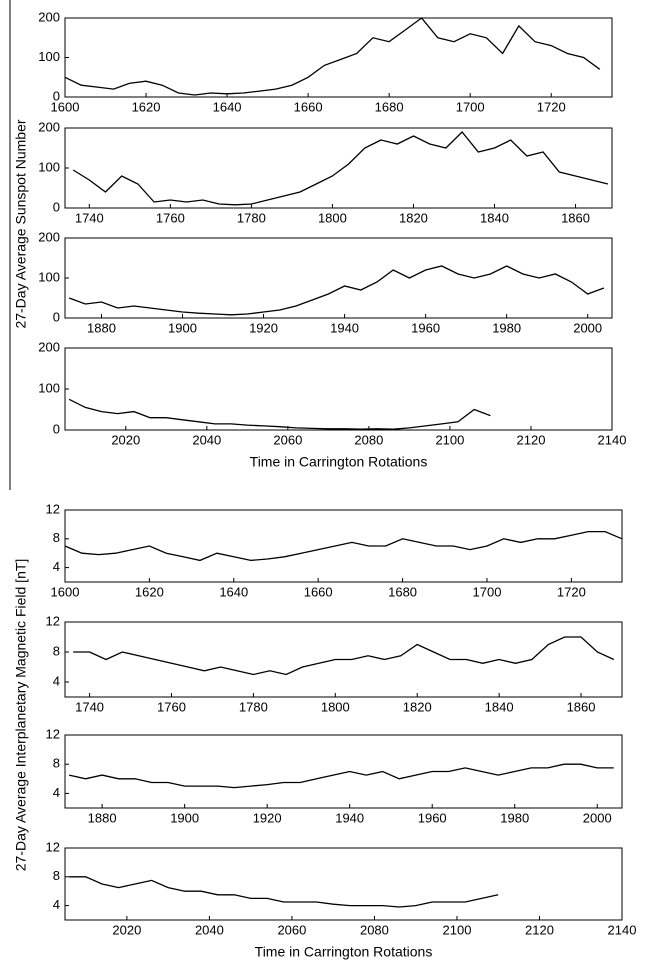  What do you see at coordinates (21, 223) in the screenshot?
I see `y-axis-label: 27-Day Average Sunspot Number` at bounding box center [21, 223].